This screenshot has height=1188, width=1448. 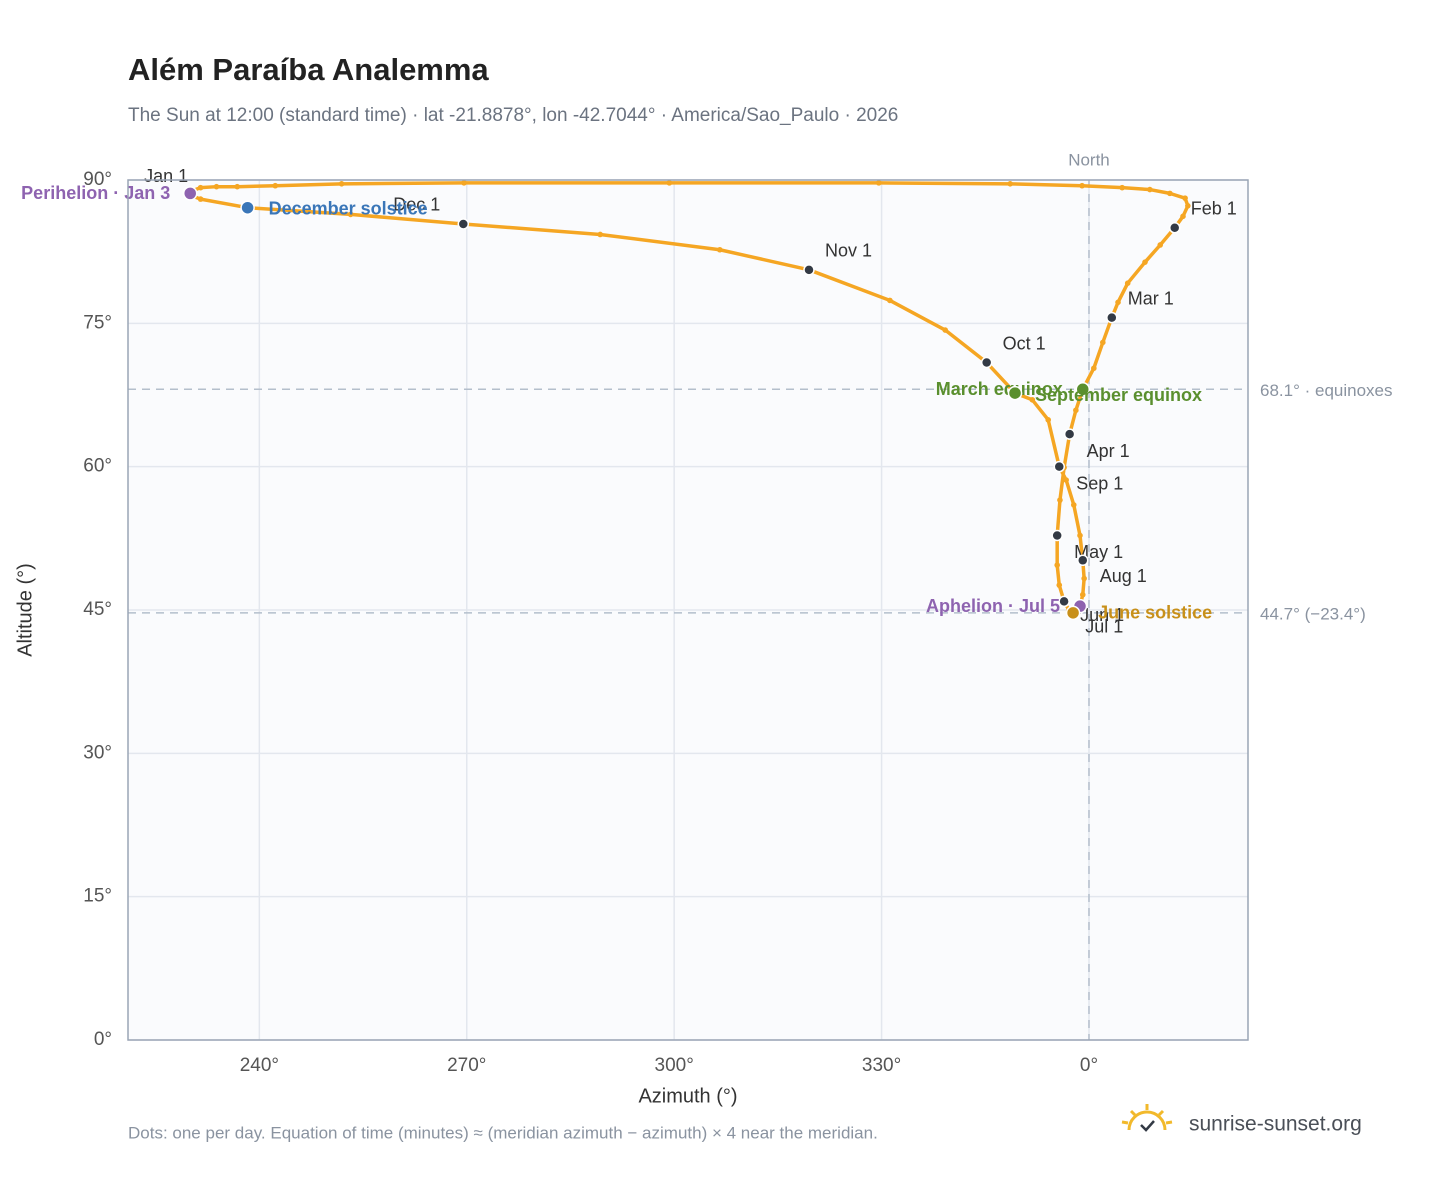 What do you see at coordinates (103, 1039) in the screenshot?
I see `y-tick-label: 0°` at bounding box center [103, 1039].